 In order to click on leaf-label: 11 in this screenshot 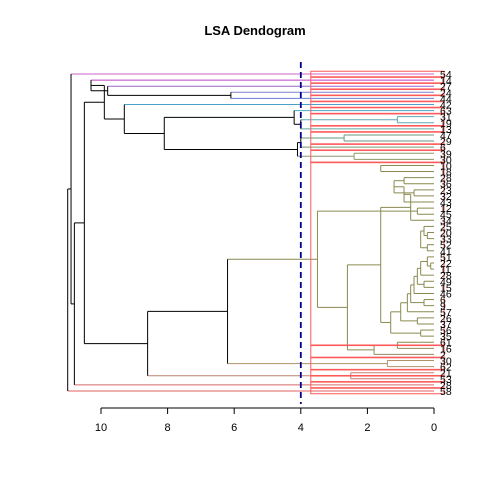, I will do `click(445, 270)`.